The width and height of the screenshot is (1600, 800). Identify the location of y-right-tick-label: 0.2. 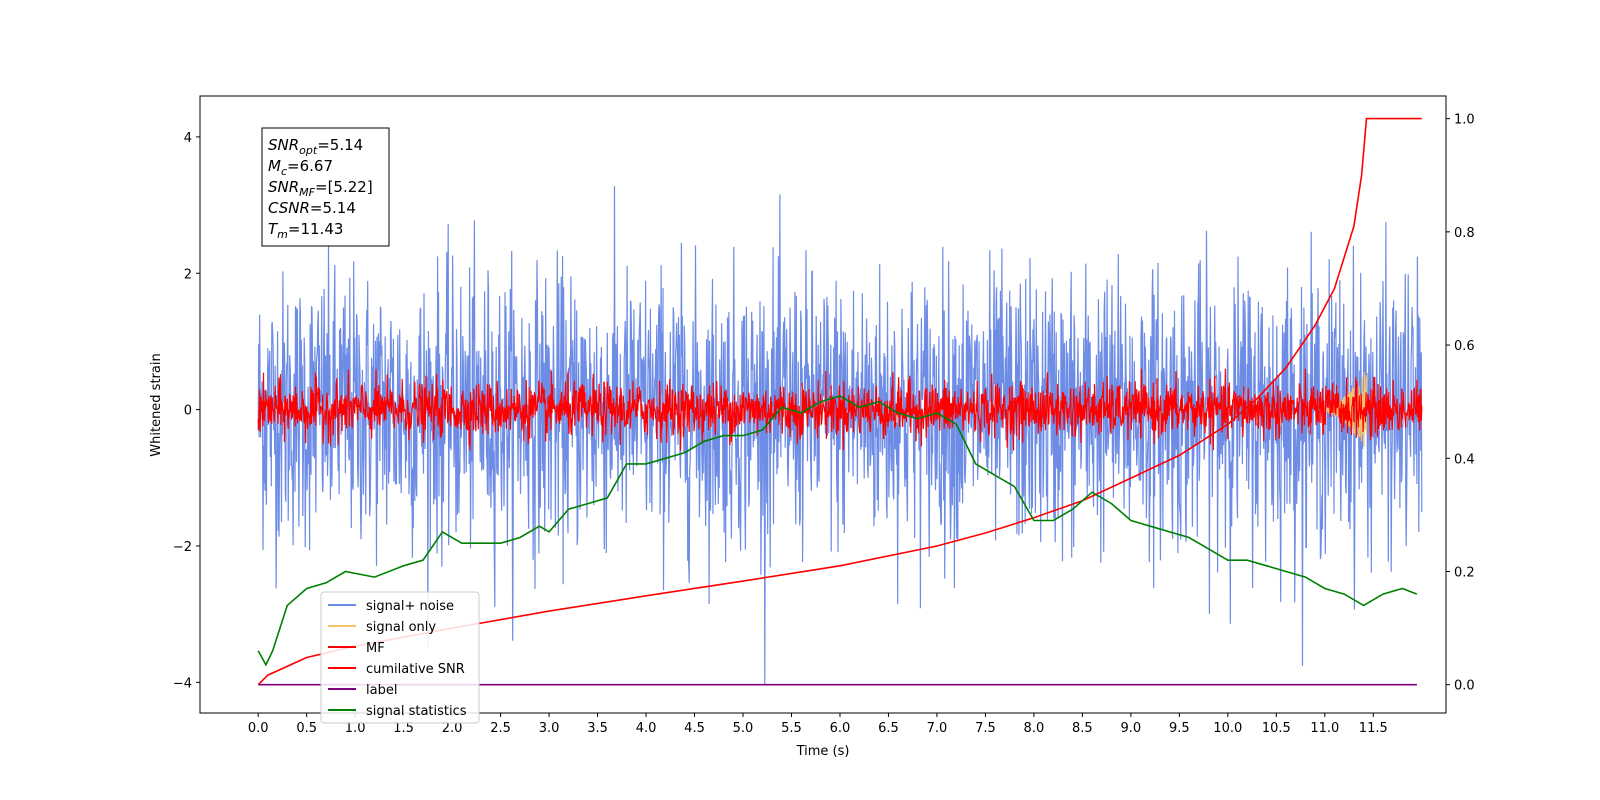
(1464, 572).